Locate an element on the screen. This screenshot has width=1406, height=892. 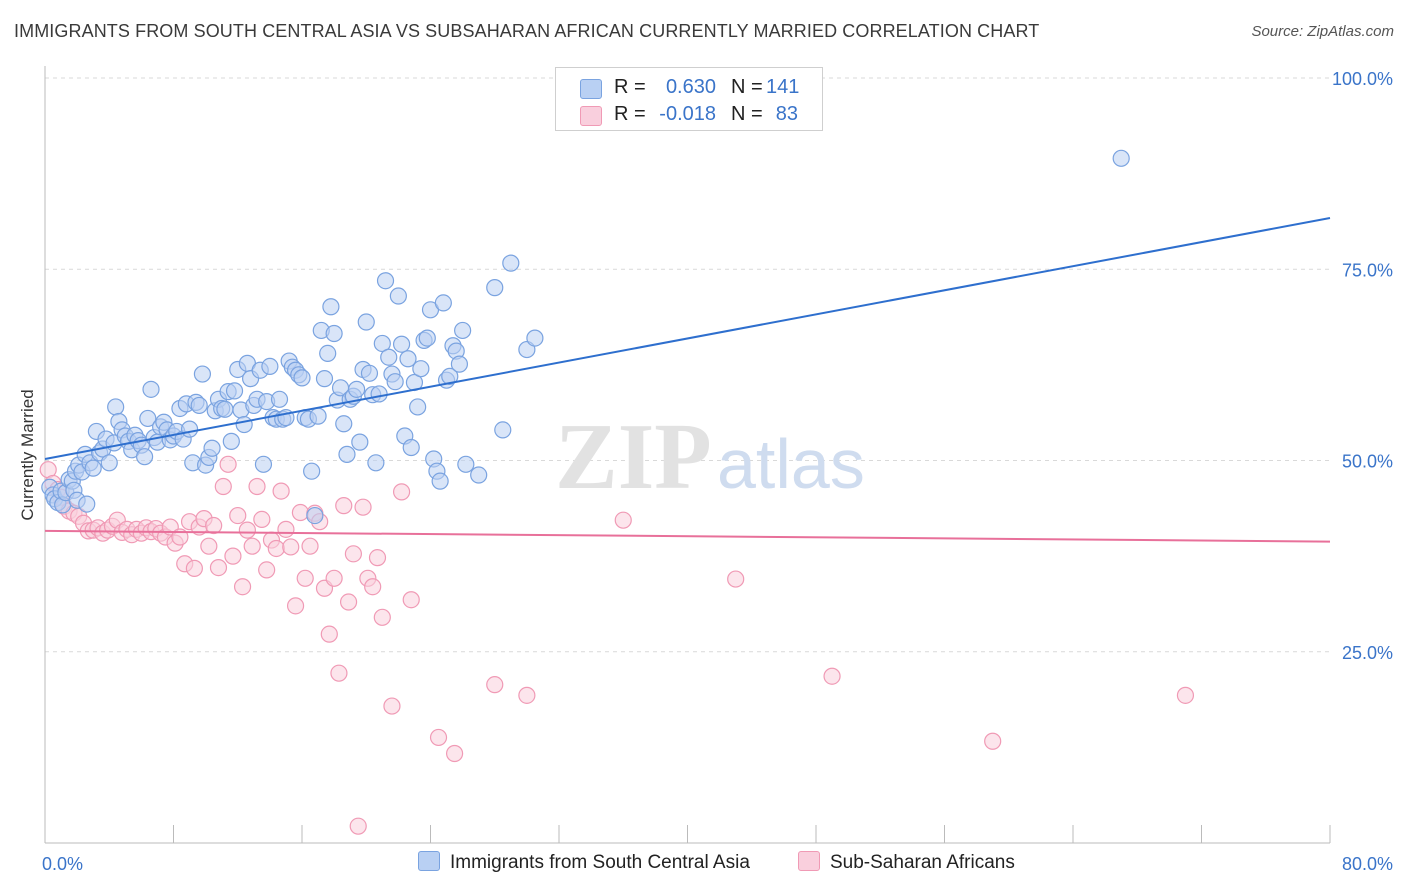
bottom-legend-pink: Sub-Saharan Africans is located at coordinates (906, 864).